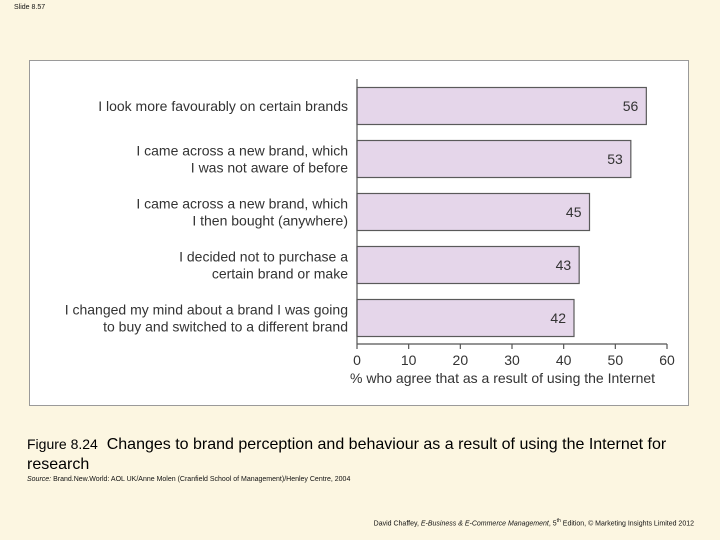 The image size is (720, 540). What do you see at coordinates (409, 360) in the screenshot?
I see `x-tick-label-10: 10` at bounding box center [409, 360].